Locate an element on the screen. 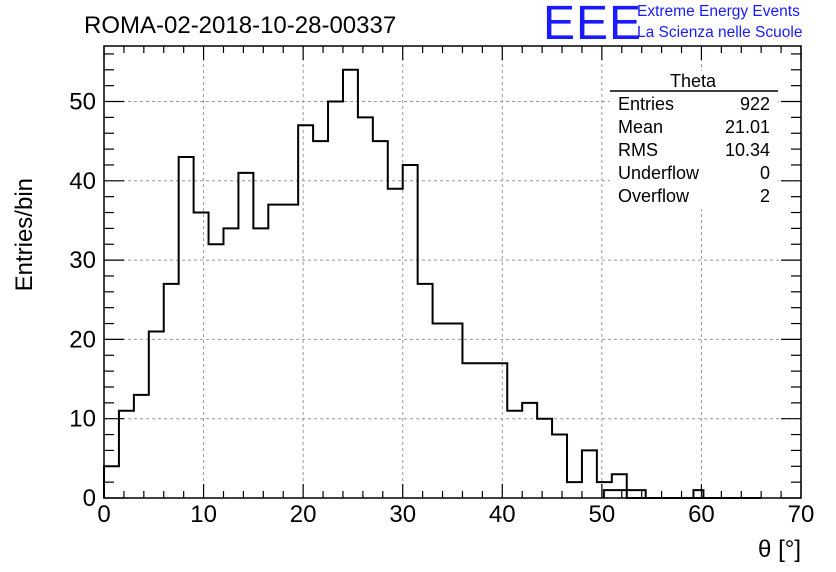  y-tick-labels: 0 10 20 30 40 50 is located at coordinates (82, 300).